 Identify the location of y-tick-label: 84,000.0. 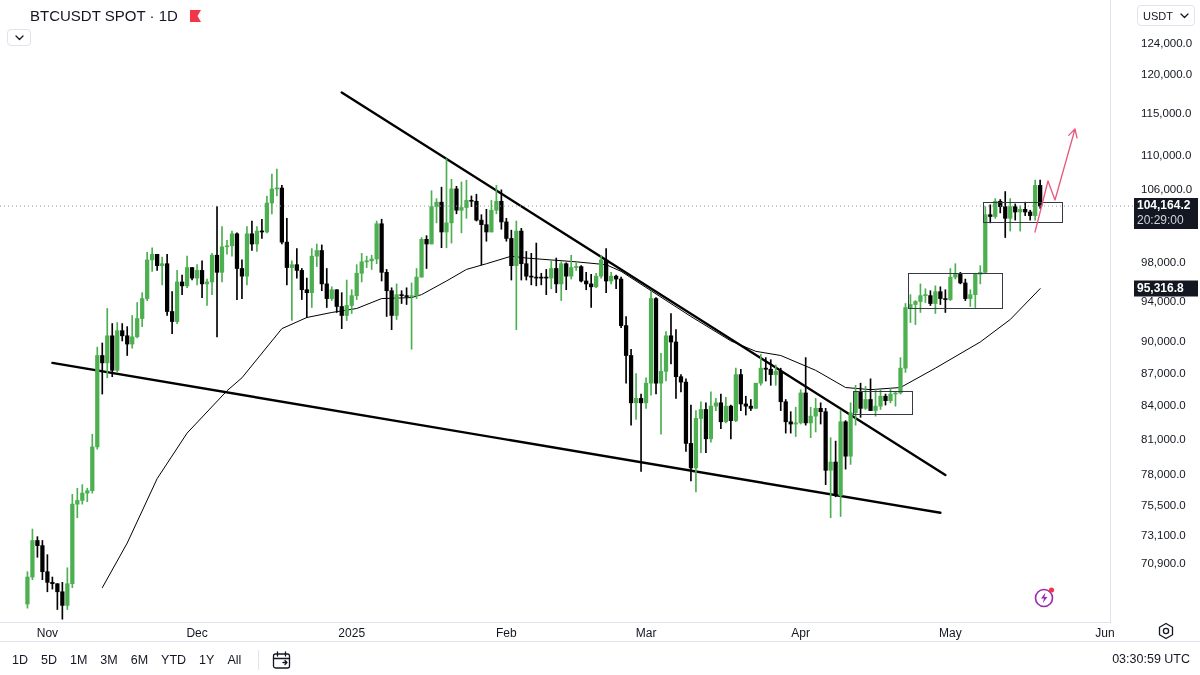
(1163, 405).